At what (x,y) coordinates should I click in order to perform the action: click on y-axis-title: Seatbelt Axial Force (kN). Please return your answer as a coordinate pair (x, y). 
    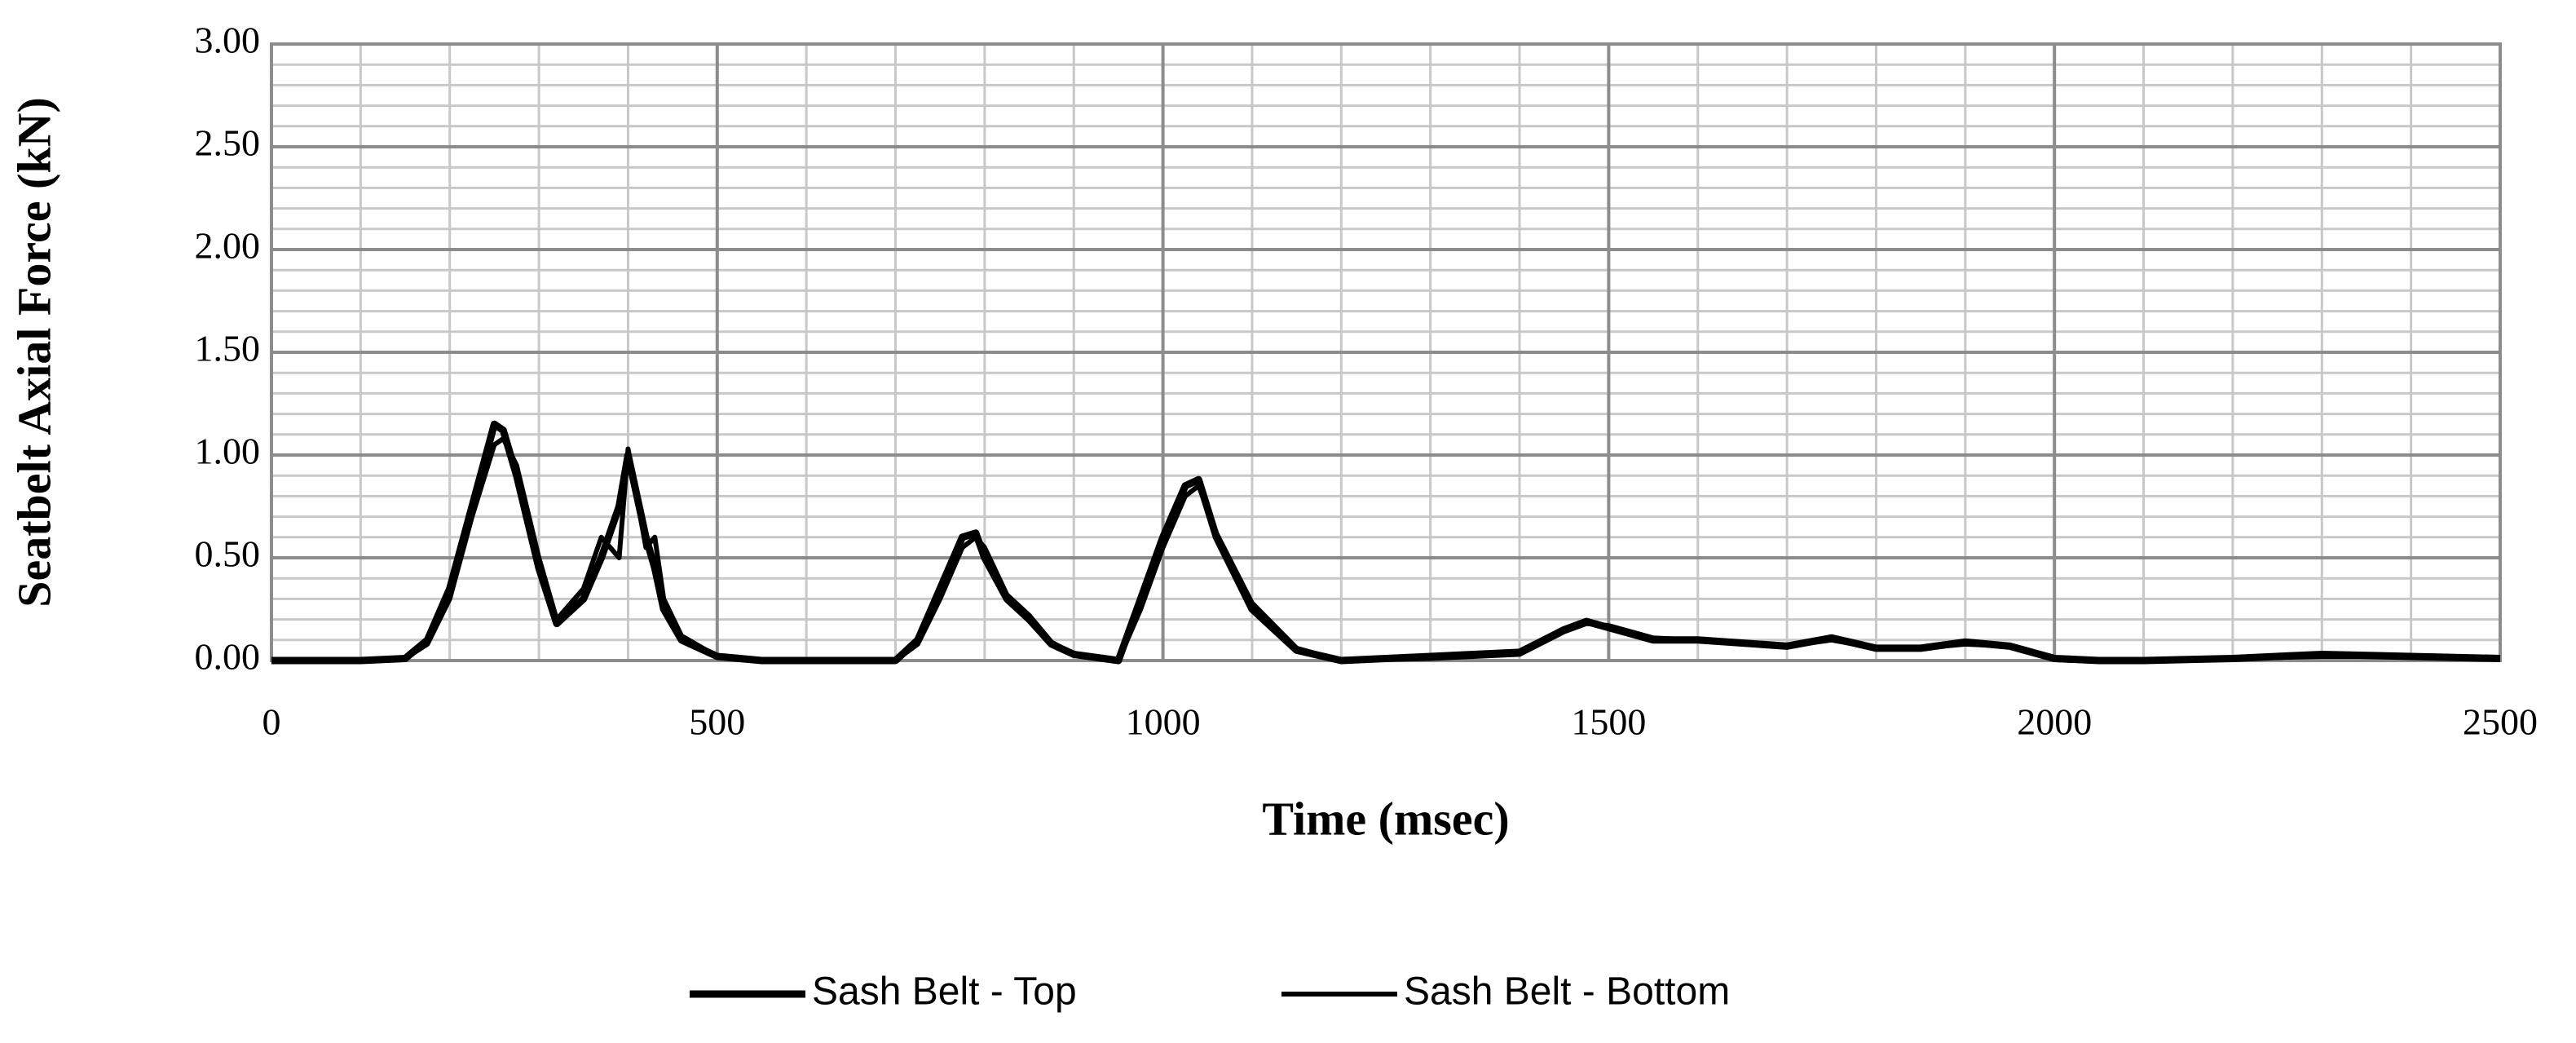
    Looking at the image, I should click on (33, 352).